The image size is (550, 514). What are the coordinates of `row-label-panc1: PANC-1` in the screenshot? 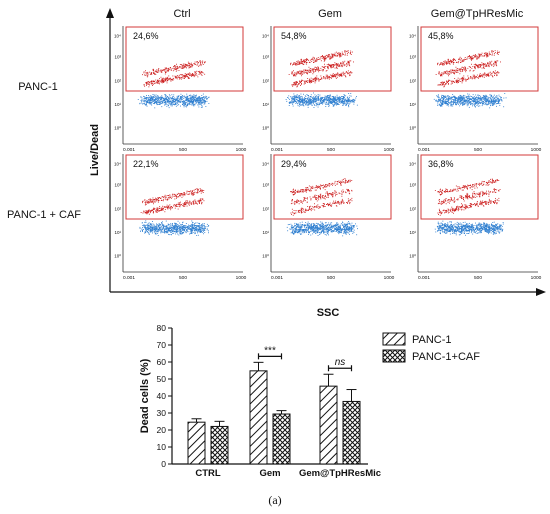 It's located at (38, 87).